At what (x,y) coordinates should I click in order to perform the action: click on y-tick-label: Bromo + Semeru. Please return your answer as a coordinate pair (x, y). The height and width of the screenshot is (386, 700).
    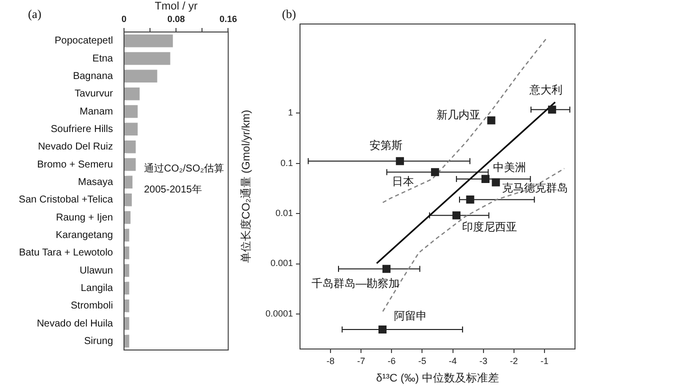
    Looking at the image, I should click on (75, 164).